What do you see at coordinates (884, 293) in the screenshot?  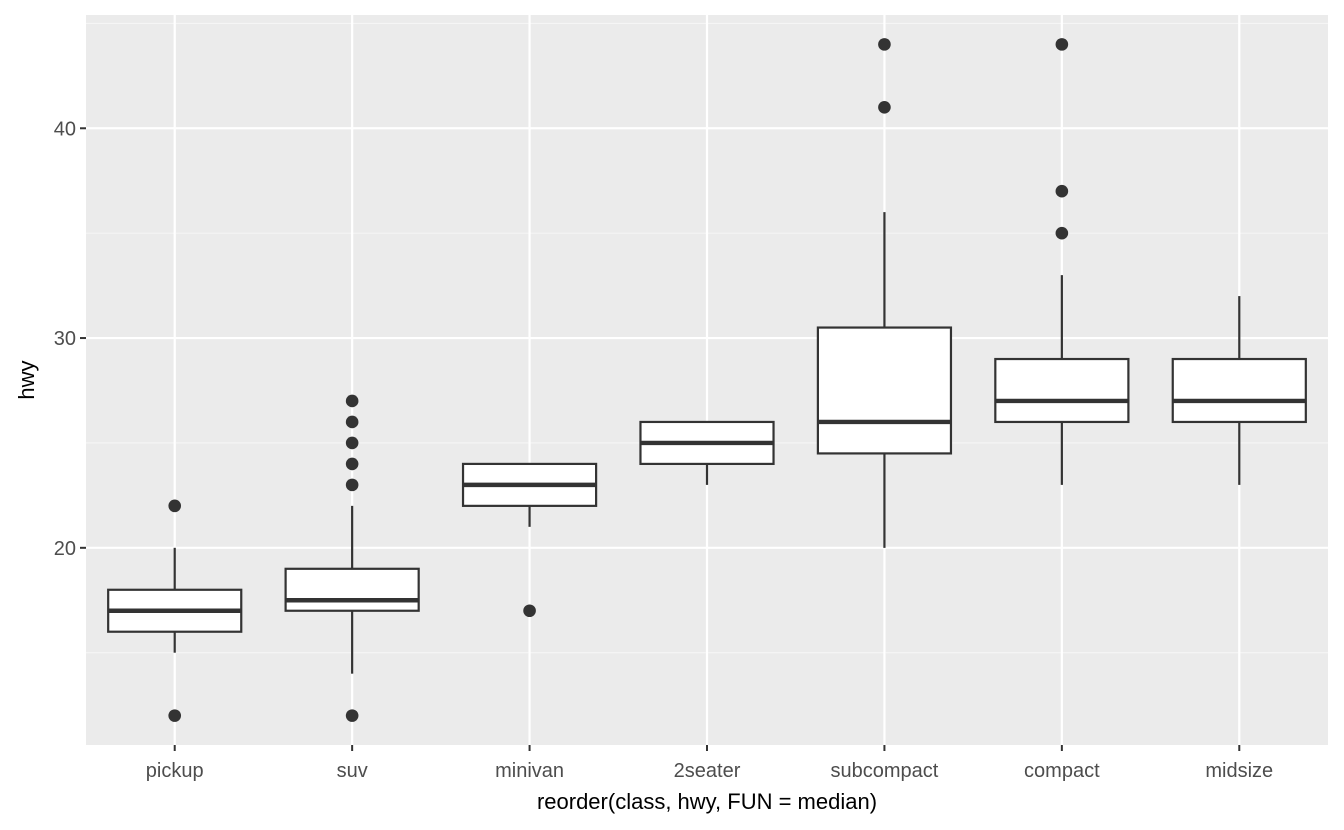 I see `box-subcompact` at bounding box center [884, 293].